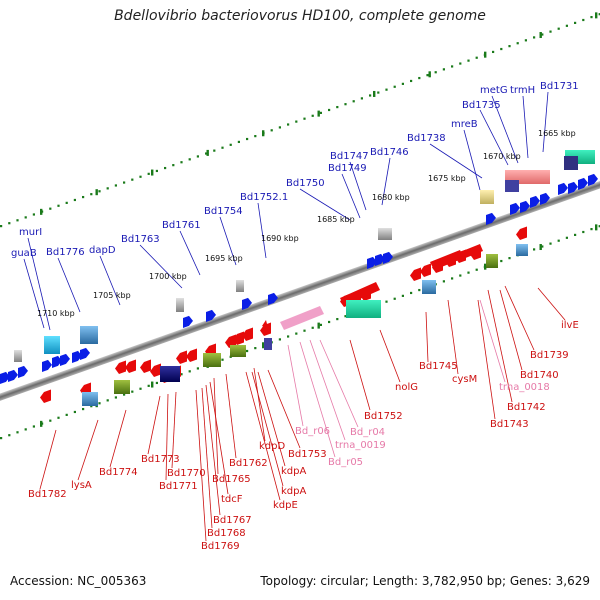  Describe the element at coordinates (81, 485) in the screenshot. I see `gene-label: lysA` at that location.